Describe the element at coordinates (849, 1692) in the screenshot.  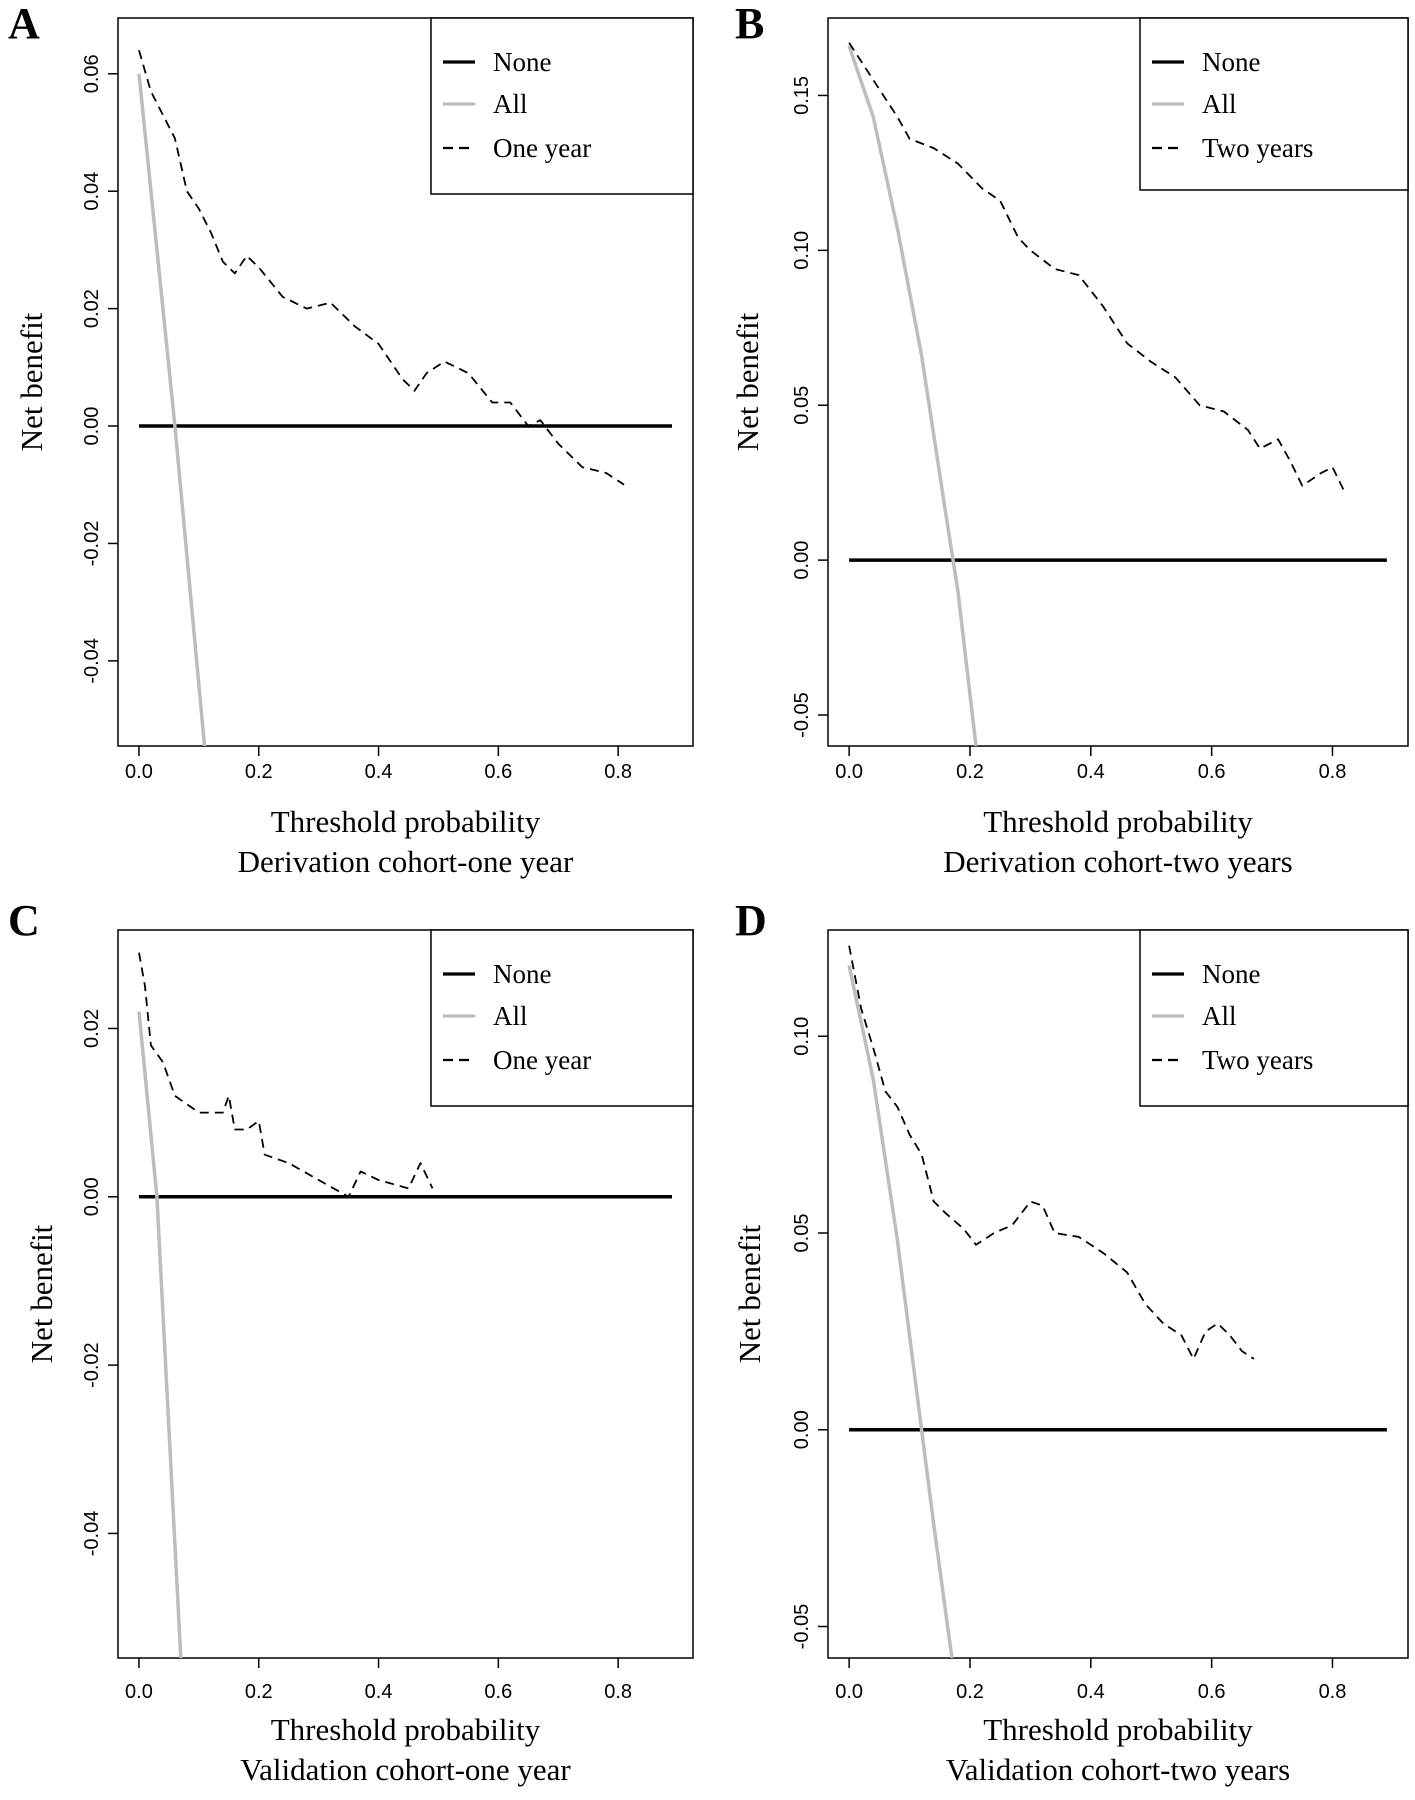
I see `x-tick-label-d: 0.0` at that location.